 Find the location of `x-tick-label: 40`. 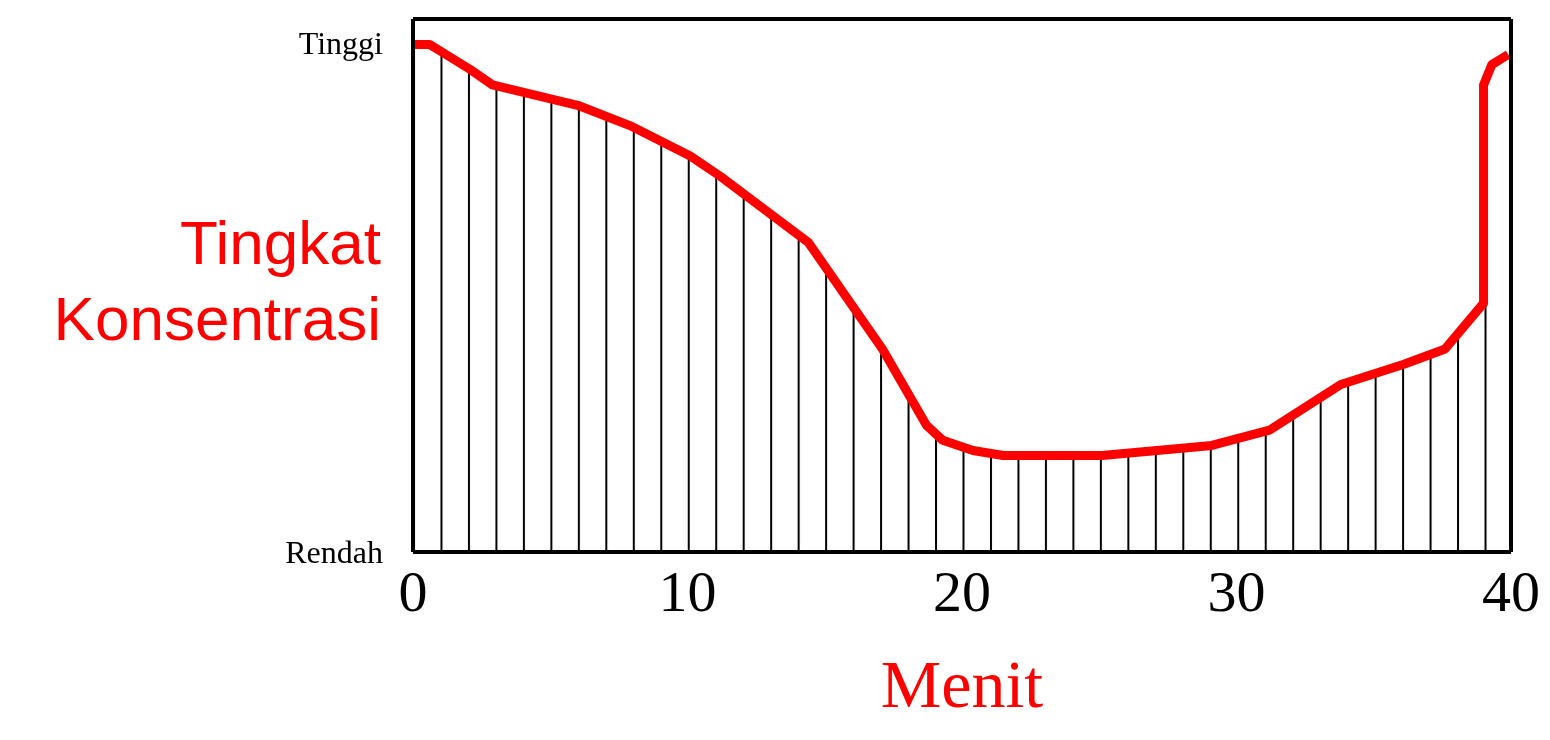

x-tick-label: 40 is located at coordinates (1511, 592).